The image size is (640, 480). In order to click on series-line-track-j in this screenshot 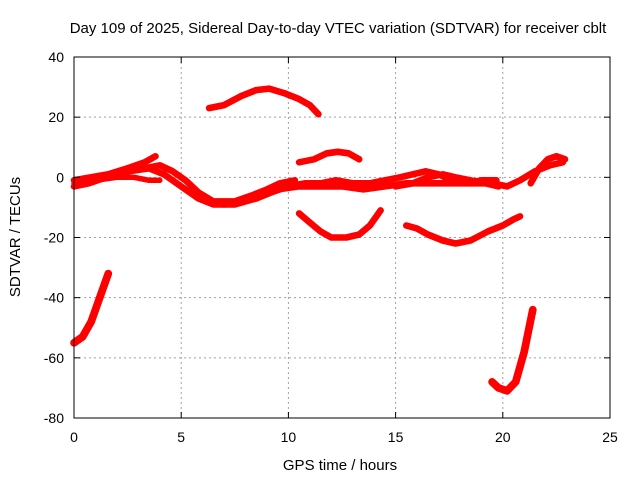, I will do `click(463, 230)`.